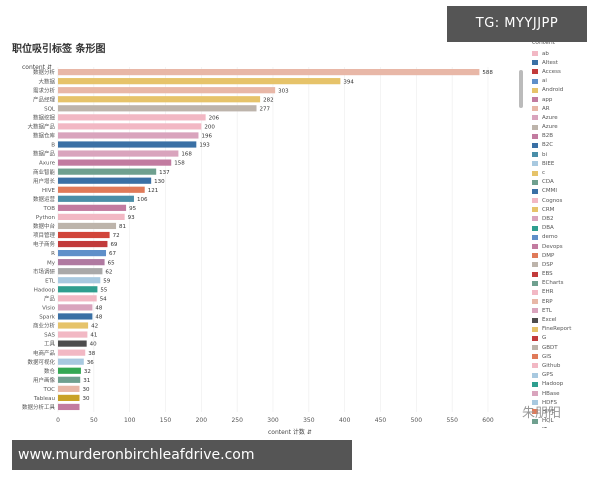 The image size is (600, 480). What do you see at coordinates (209, 128) in the screenshot?
I see `value-label: 200` at bounding box center [209, 128].